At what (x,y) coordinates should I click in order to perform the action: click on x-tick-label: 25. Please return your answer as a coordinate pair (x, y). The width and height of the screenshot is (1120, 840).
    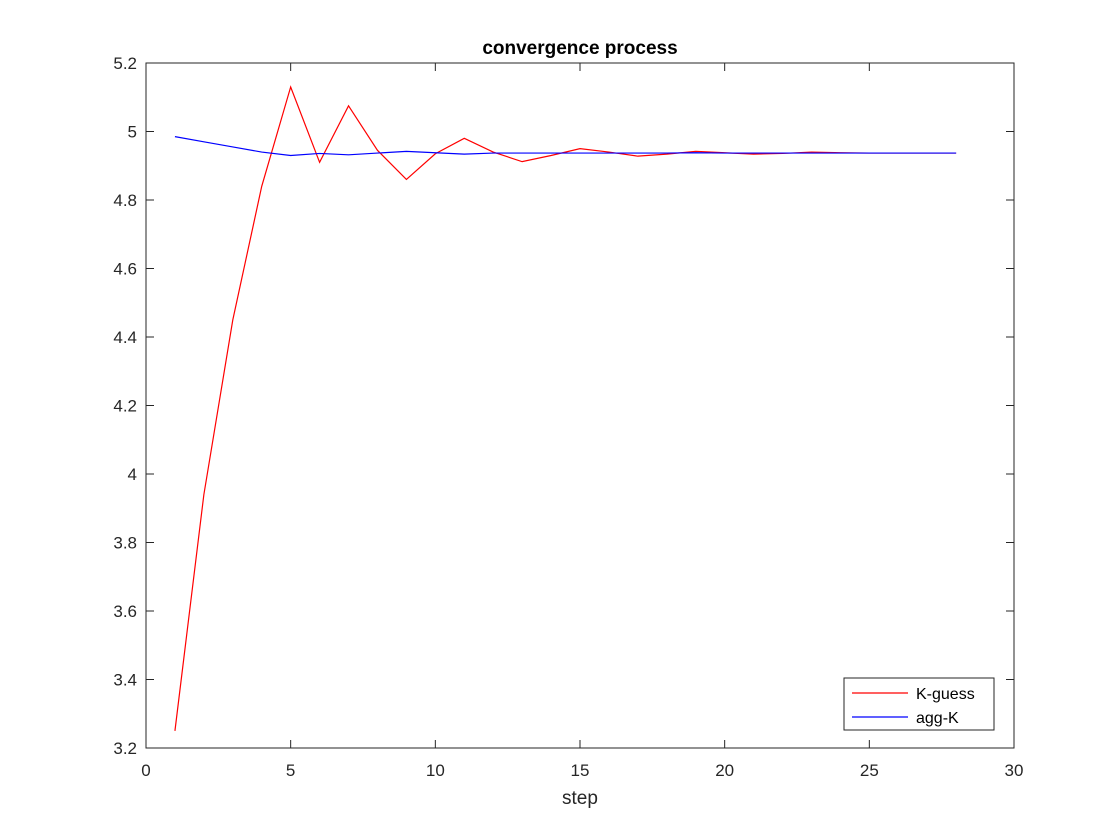
    Looking at the image, I should click on (869, 770).